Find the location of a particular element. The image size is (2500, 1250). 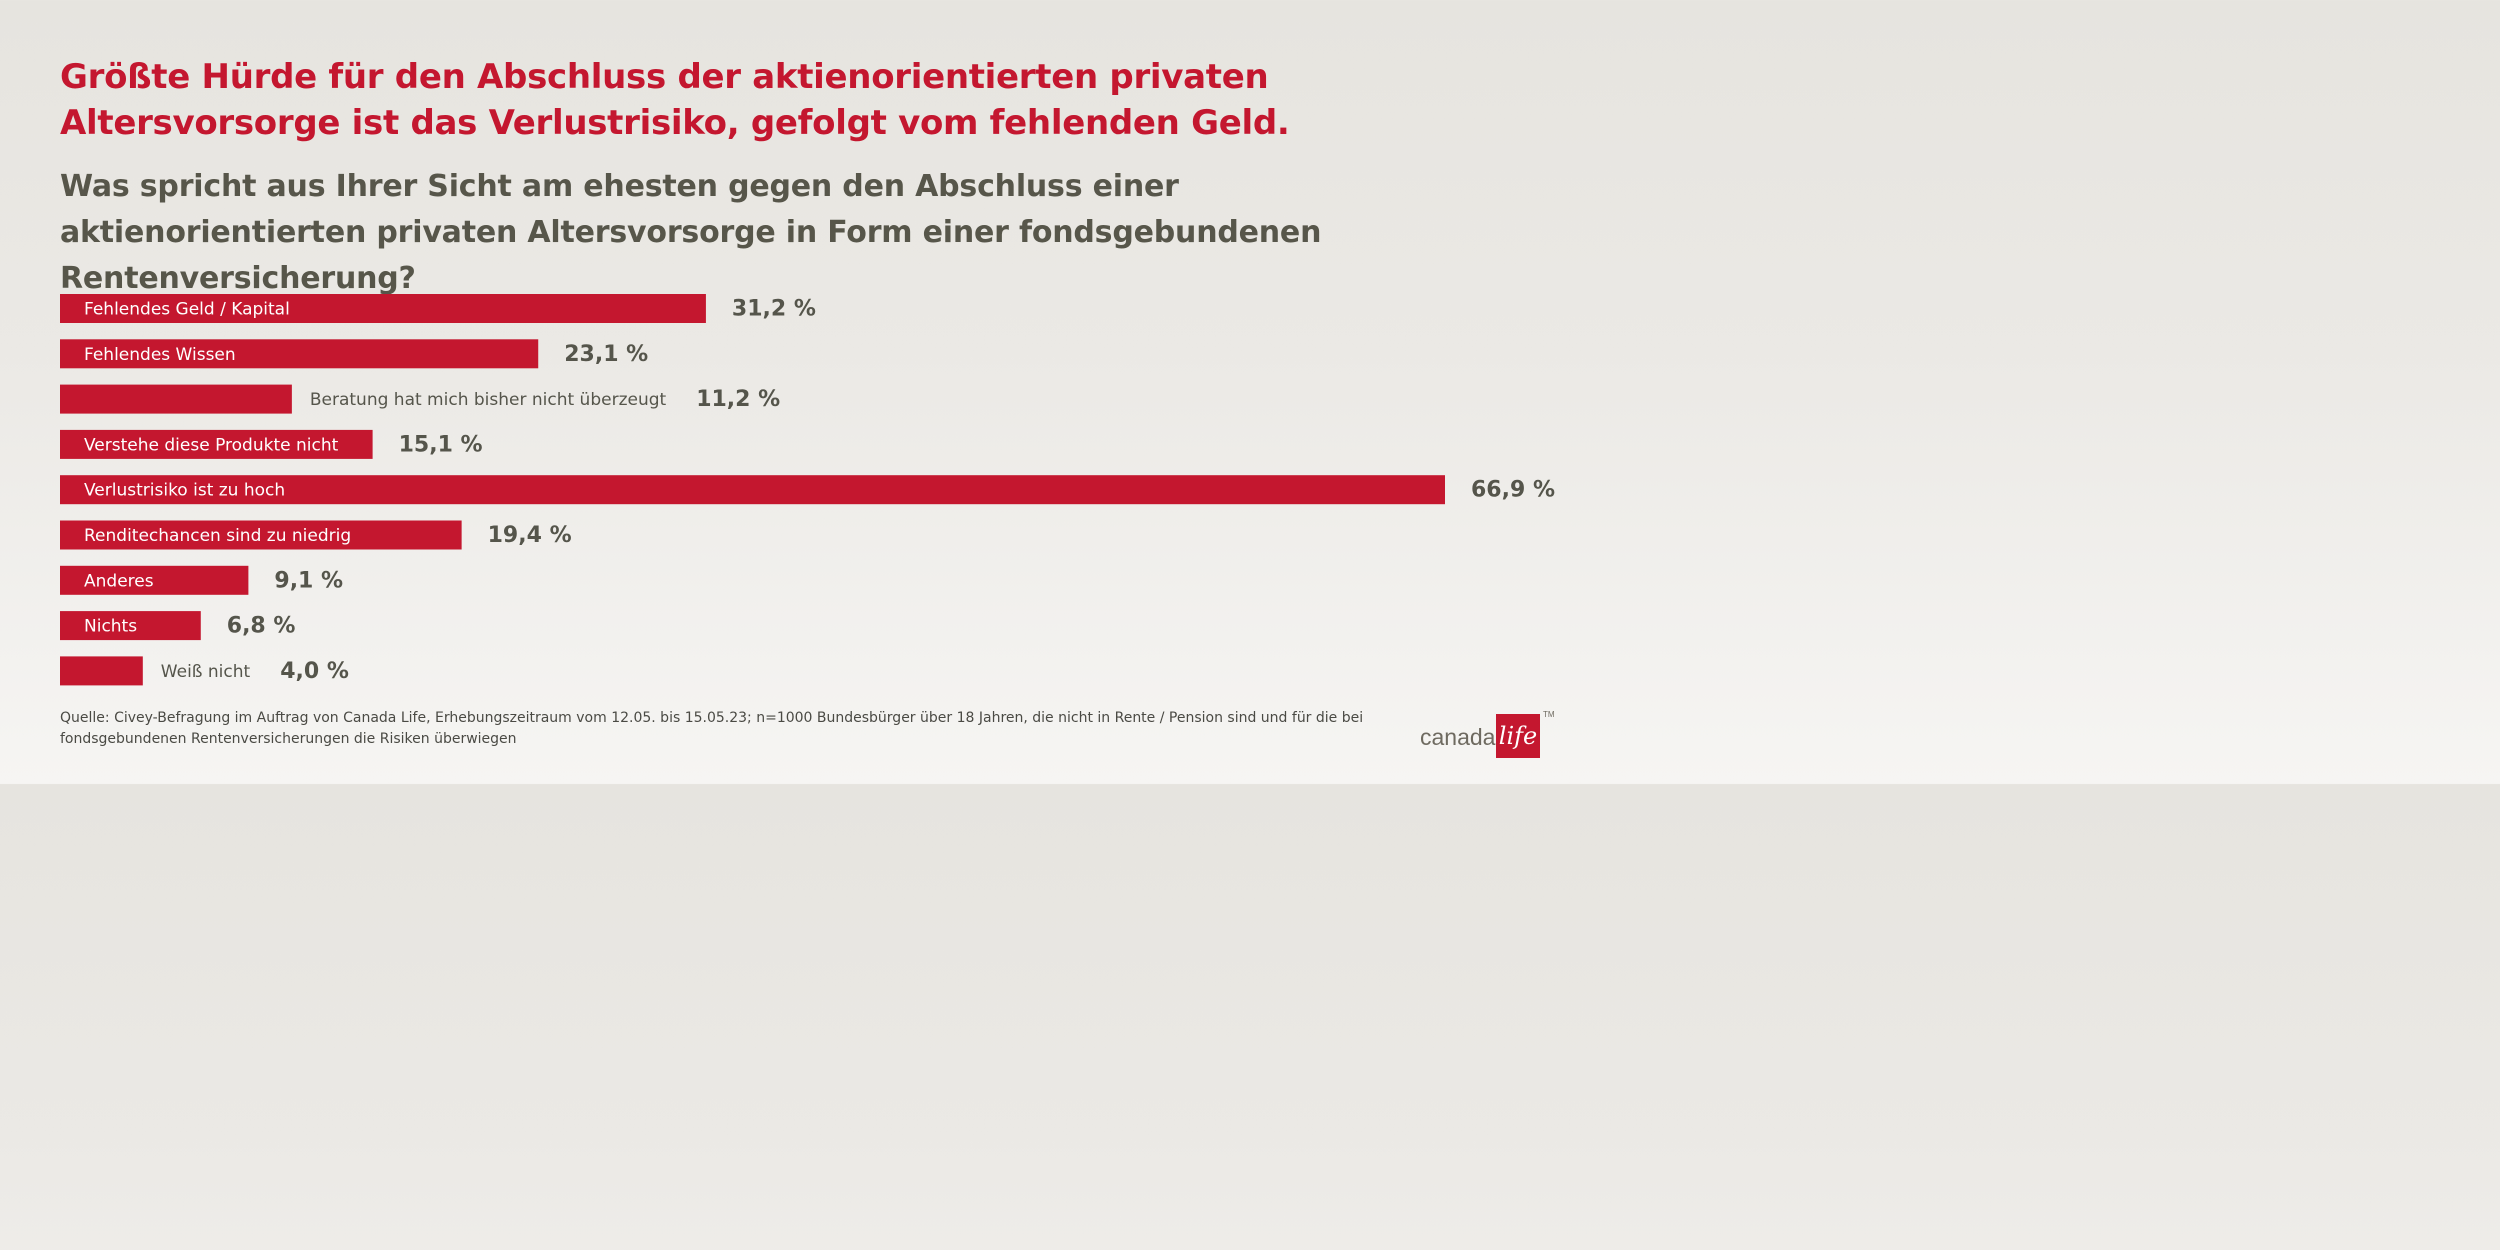

canada-life-logo: canada life TM is located at coordinates (1490, 735).